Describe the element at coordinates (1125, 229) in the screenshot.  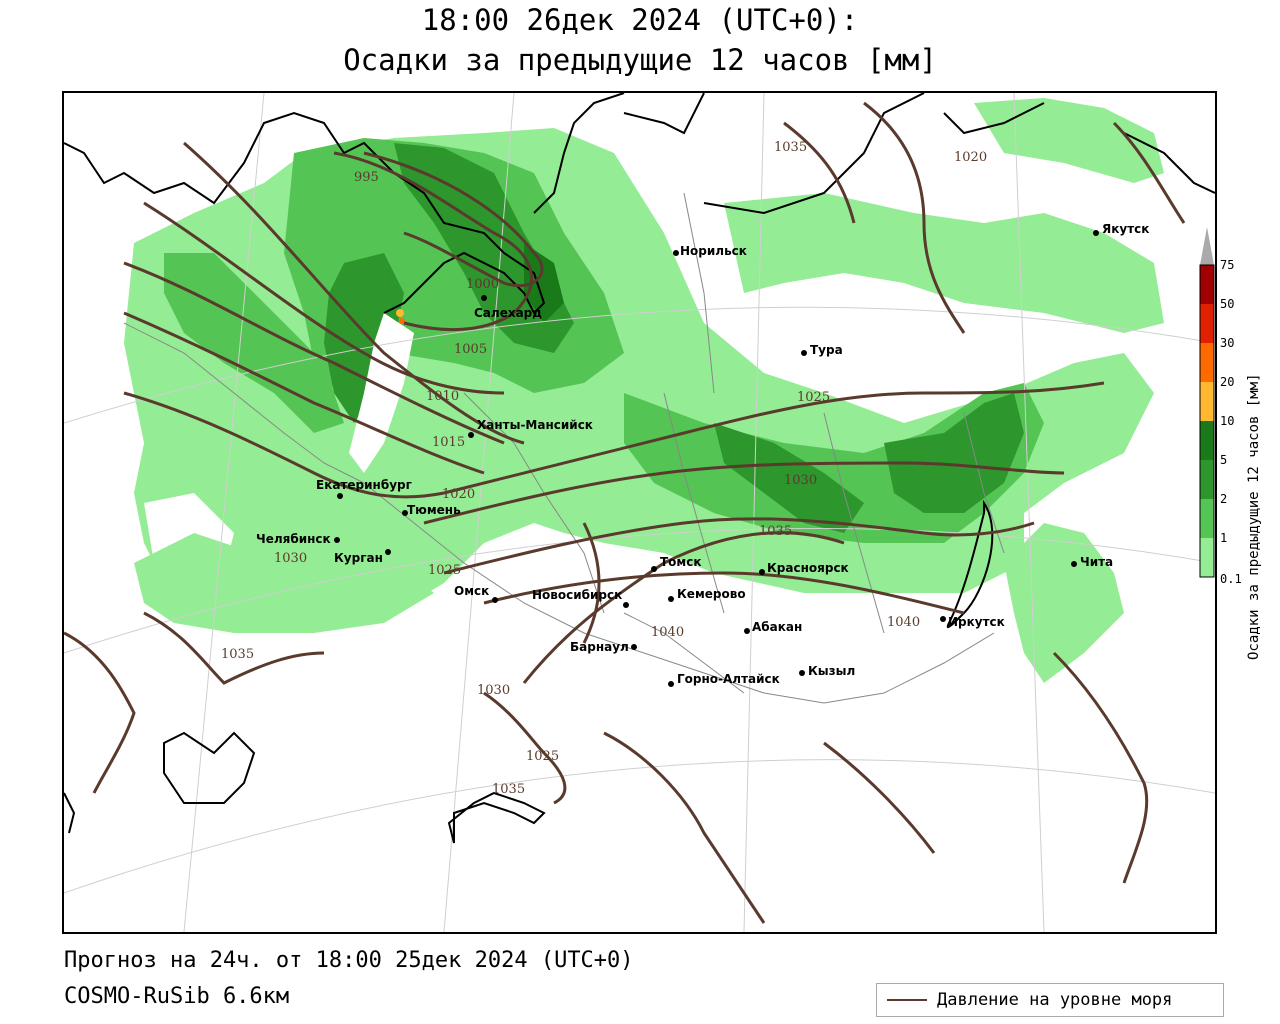
I see `city-label-yakutsk: Якутск` at that location.